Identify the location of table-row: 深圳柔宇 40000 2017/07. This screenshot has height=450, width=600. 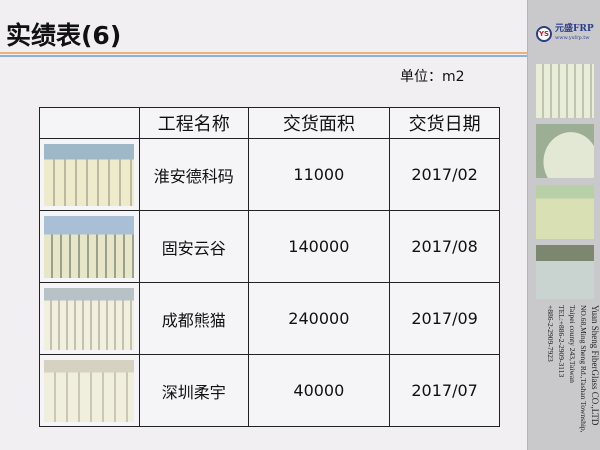
(269, 390).